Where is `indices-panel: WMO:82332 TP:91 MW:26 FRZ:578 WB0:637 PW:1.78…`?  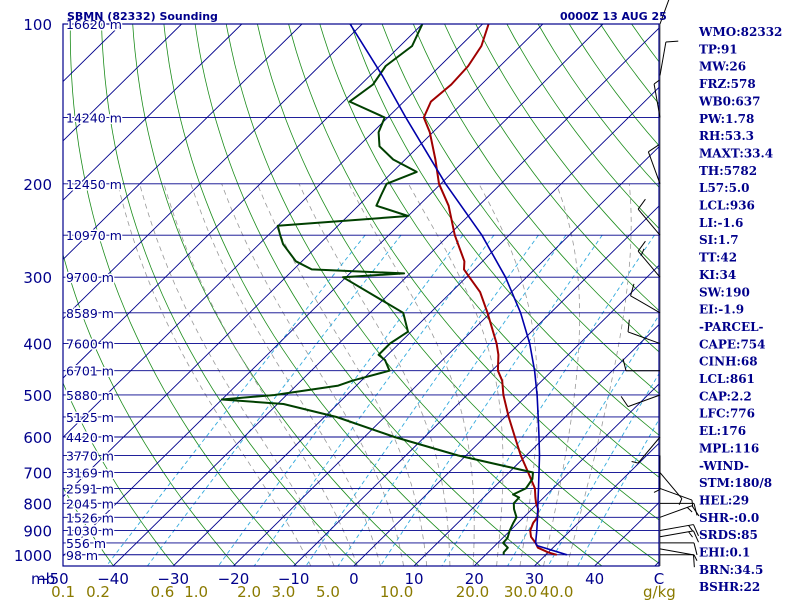 indices-panel: WMO:82332 TP:91 MW:26 FRZ:578 WB0:637 PW:1.78… is located at coordinates (740, 309).